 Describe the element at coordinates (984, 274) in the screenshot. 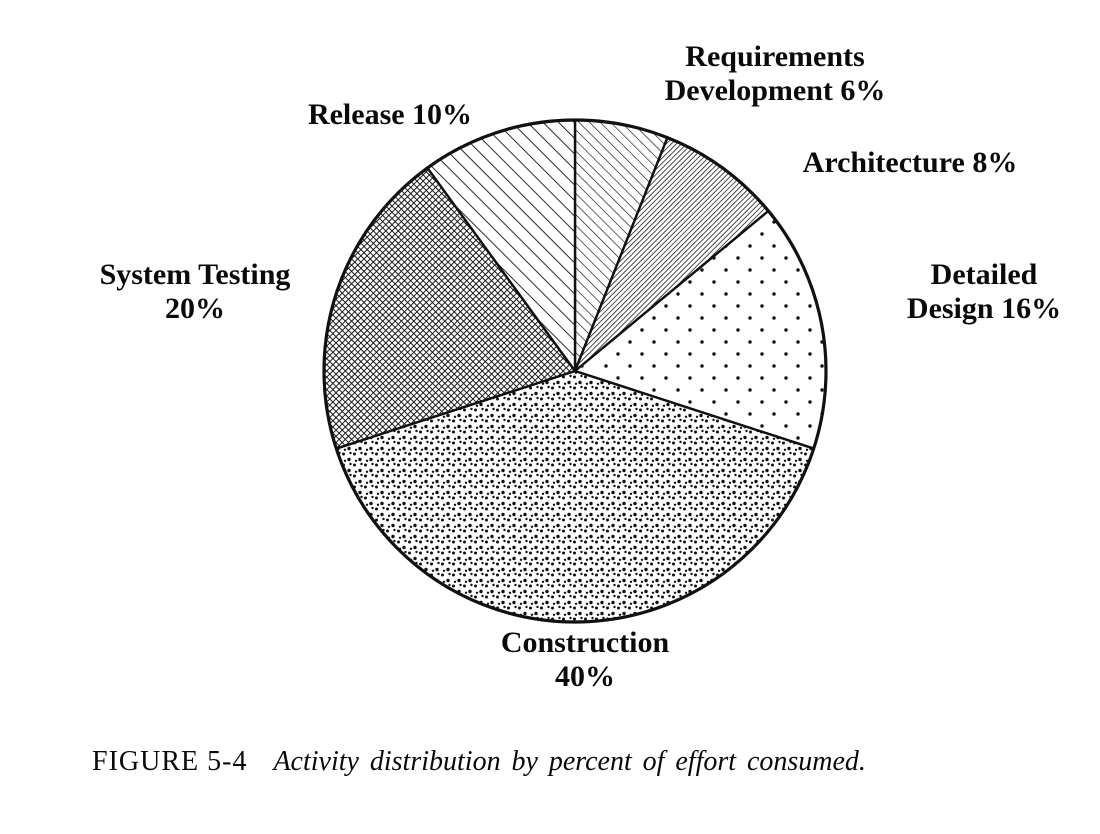

I see `slice-label-line: Detailed` at that location.